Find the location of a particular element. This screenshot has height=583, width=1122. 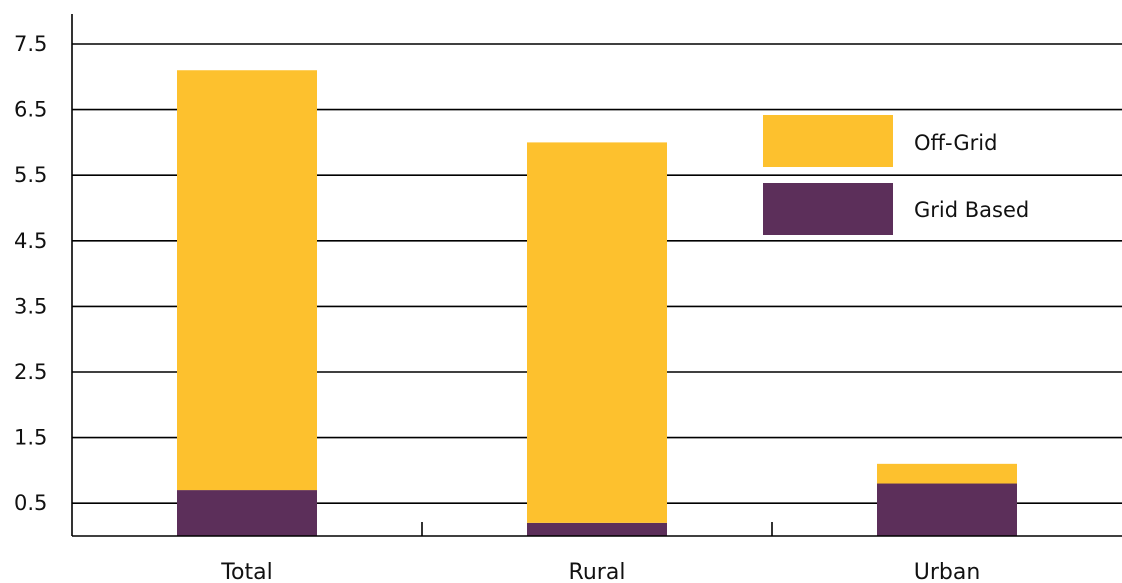

y-tick-label: 1.5 is located at coordinates (30, 438).